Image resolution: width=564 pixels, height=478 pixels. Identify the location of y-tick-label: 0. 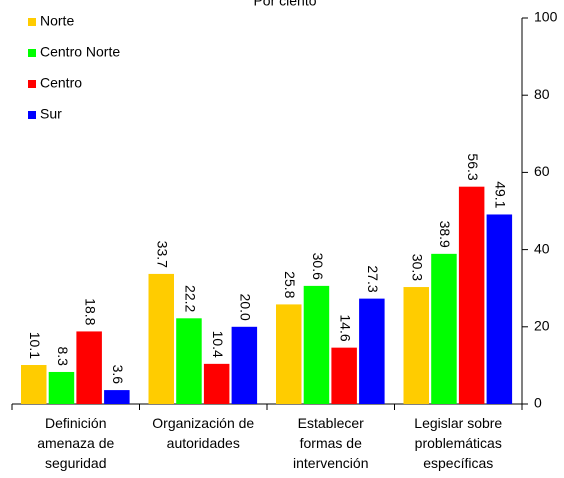
(538, 403).